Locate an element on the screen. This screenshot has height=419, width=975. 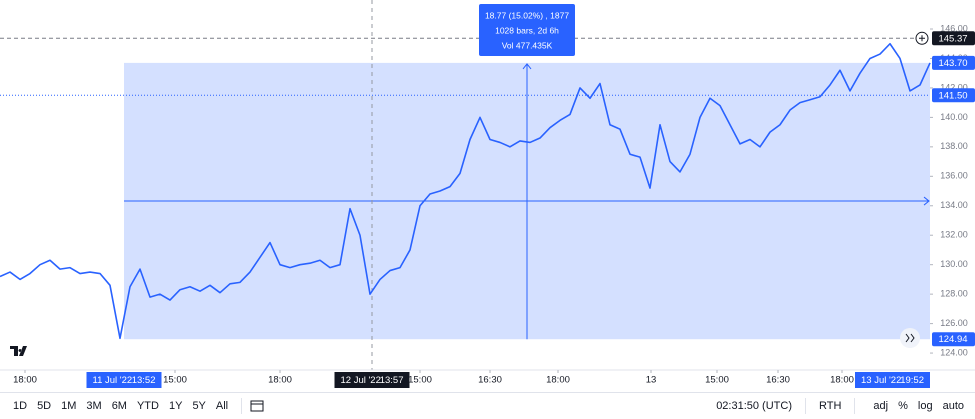
measure-text: 1028 bars, 2d 6h is located at coordinates (527, 30).